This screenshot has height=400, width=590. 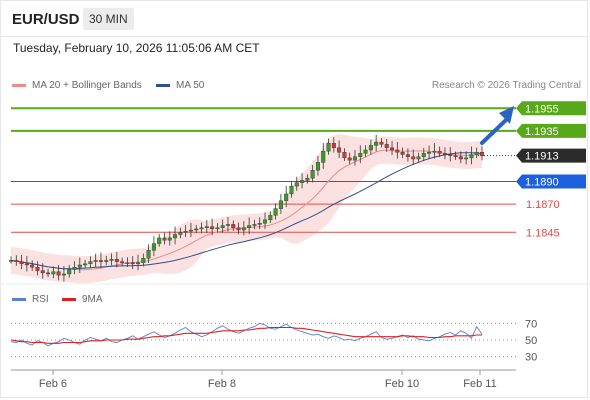 I want to click on level-text-2: 1.1890, so click(x=542, y=183).